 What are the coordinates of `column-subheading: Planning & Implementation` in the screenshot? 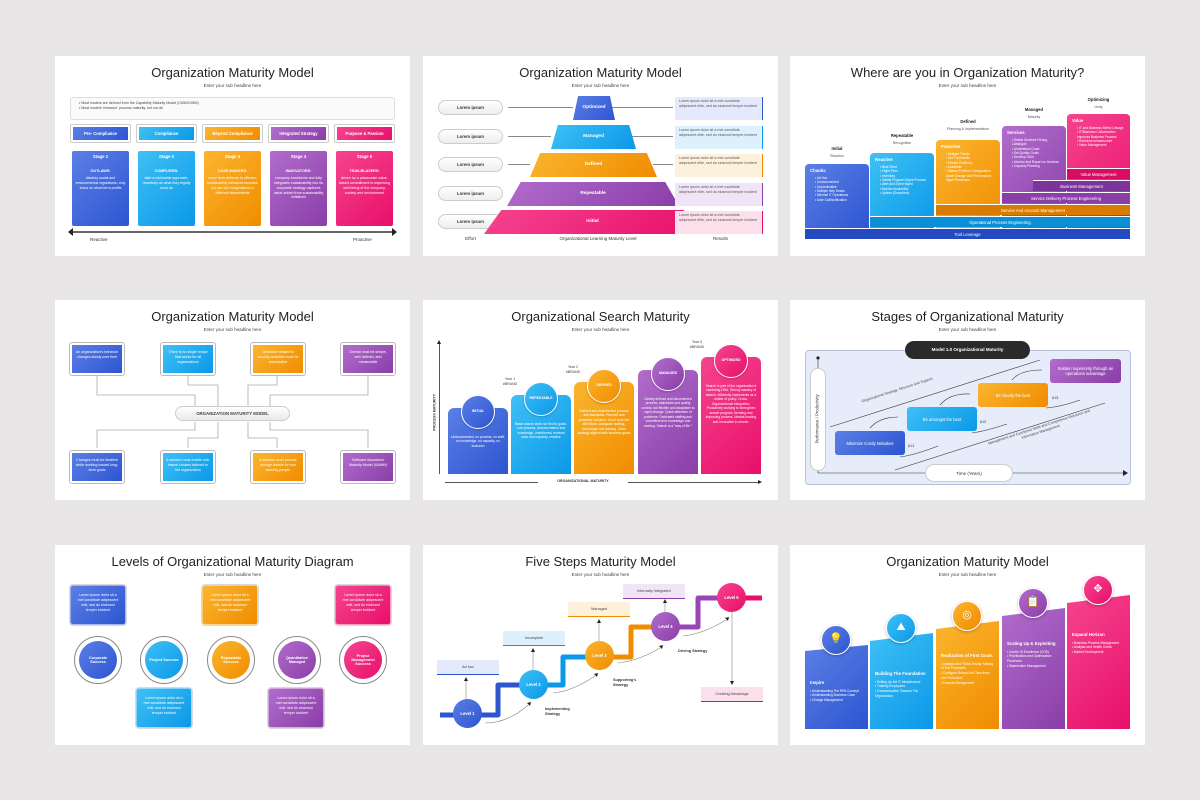 It's located at (968, 129).